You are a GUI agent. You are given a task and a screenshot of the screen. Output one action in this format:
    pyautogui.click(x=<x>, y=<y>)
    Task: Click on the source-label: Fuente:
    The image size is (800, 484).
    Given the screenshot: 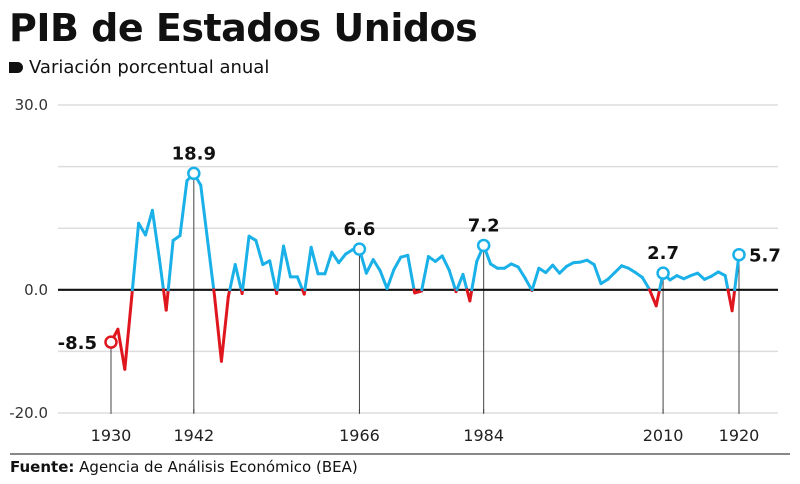 What is the action you would take?
    pyautogui.click(x=42, y=467)
    